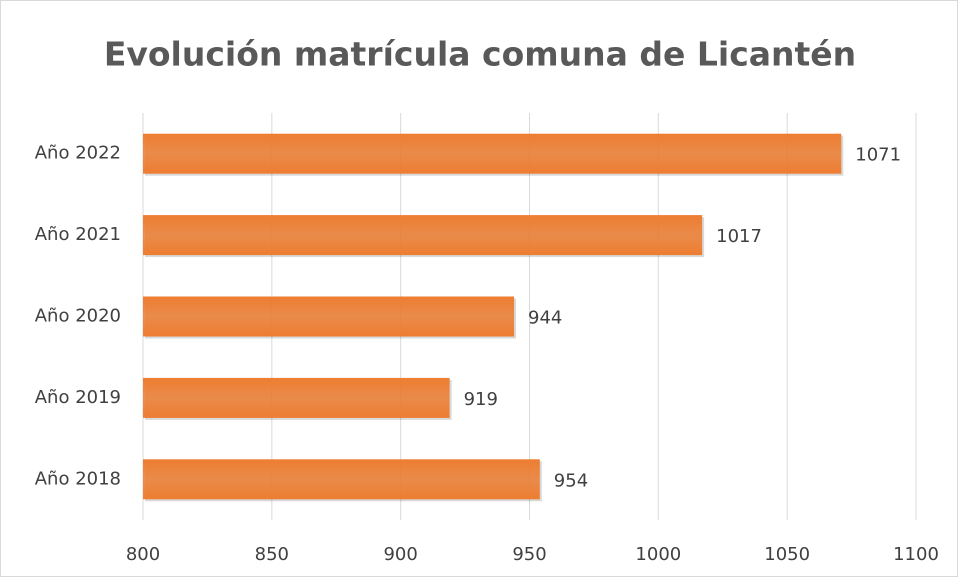  What do you see at coordinates (78, 153) in the screenshot?
I see `y-tick-label: Año 2022` at bounding box center [78, 153].